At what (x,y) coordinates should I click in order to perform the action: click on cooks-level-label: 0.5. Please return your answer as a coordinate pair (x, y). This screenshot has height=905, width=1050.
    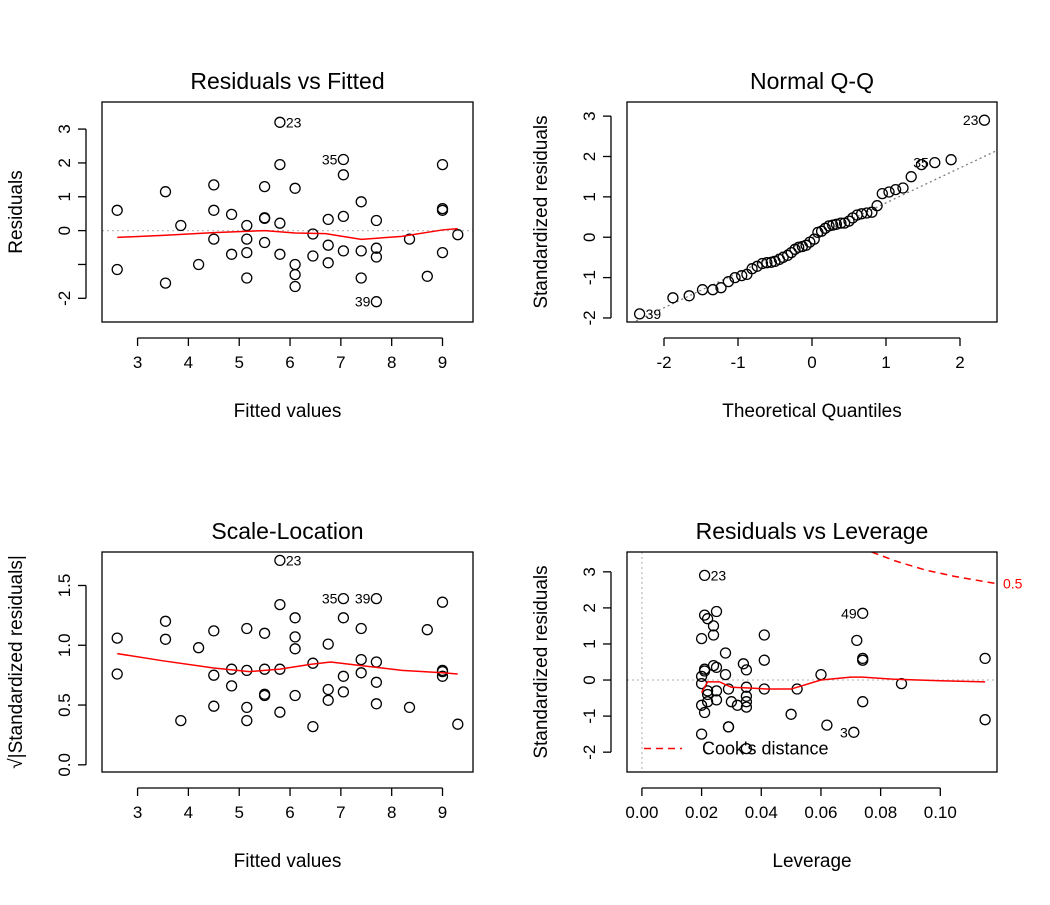
    Looking at the image, I should click on (1013, 584).